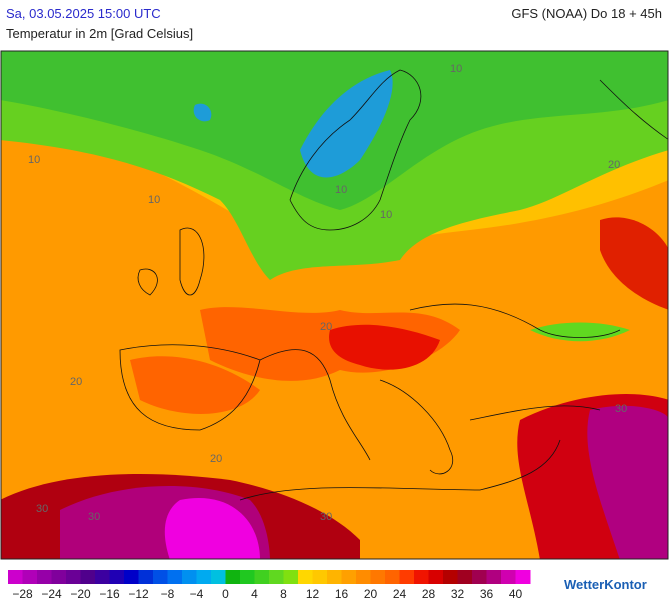  Describe the element at coordinates (313, 593) in the screenshot. I see `colorbar-tick-label: 12` at that location.